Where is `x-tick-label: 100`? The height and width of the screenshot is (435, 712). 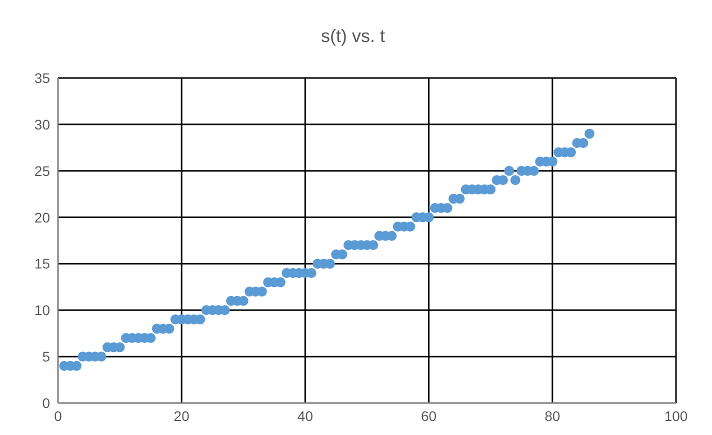 x-tick-label: 100 is located at coordinates (676, 416).